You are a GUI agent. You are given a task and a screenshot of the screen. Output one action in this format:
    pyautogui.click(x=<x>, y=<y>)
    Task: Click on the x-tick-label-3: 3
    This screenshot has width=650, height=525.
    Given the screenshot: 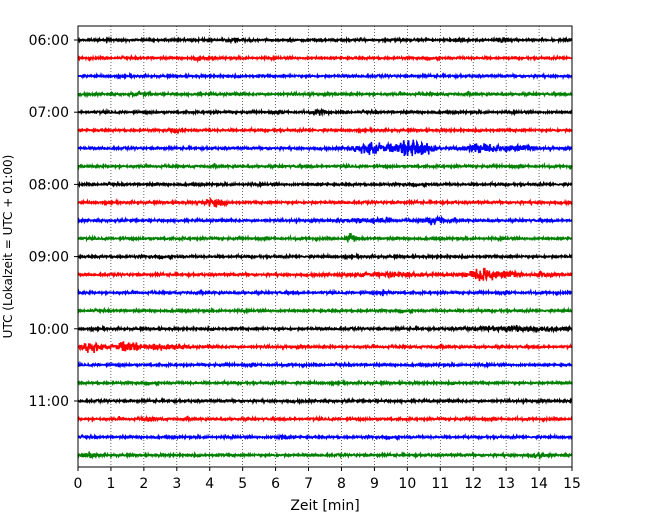 What is the action you would take?
    pyautogui.click(x=176, y=484)
    